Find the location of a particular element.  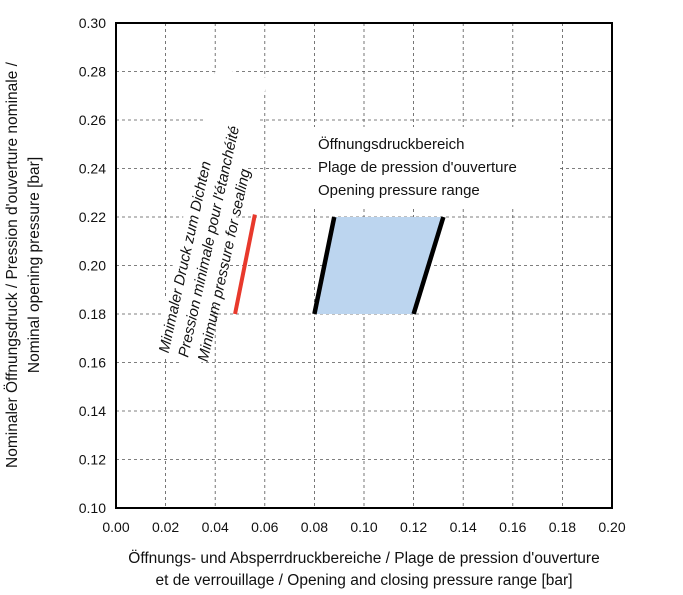

x-tick-label: 0.14 is located at coordinates (463, 527).